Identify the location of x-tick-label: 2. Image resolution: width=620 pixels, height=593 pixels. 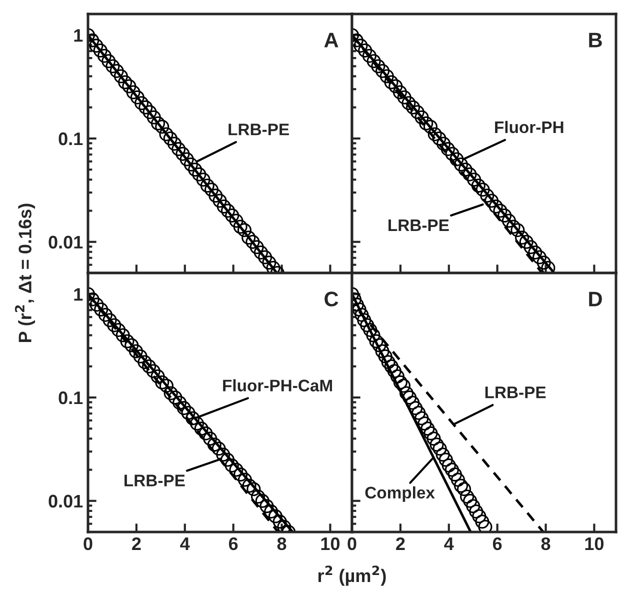
(400, 543).